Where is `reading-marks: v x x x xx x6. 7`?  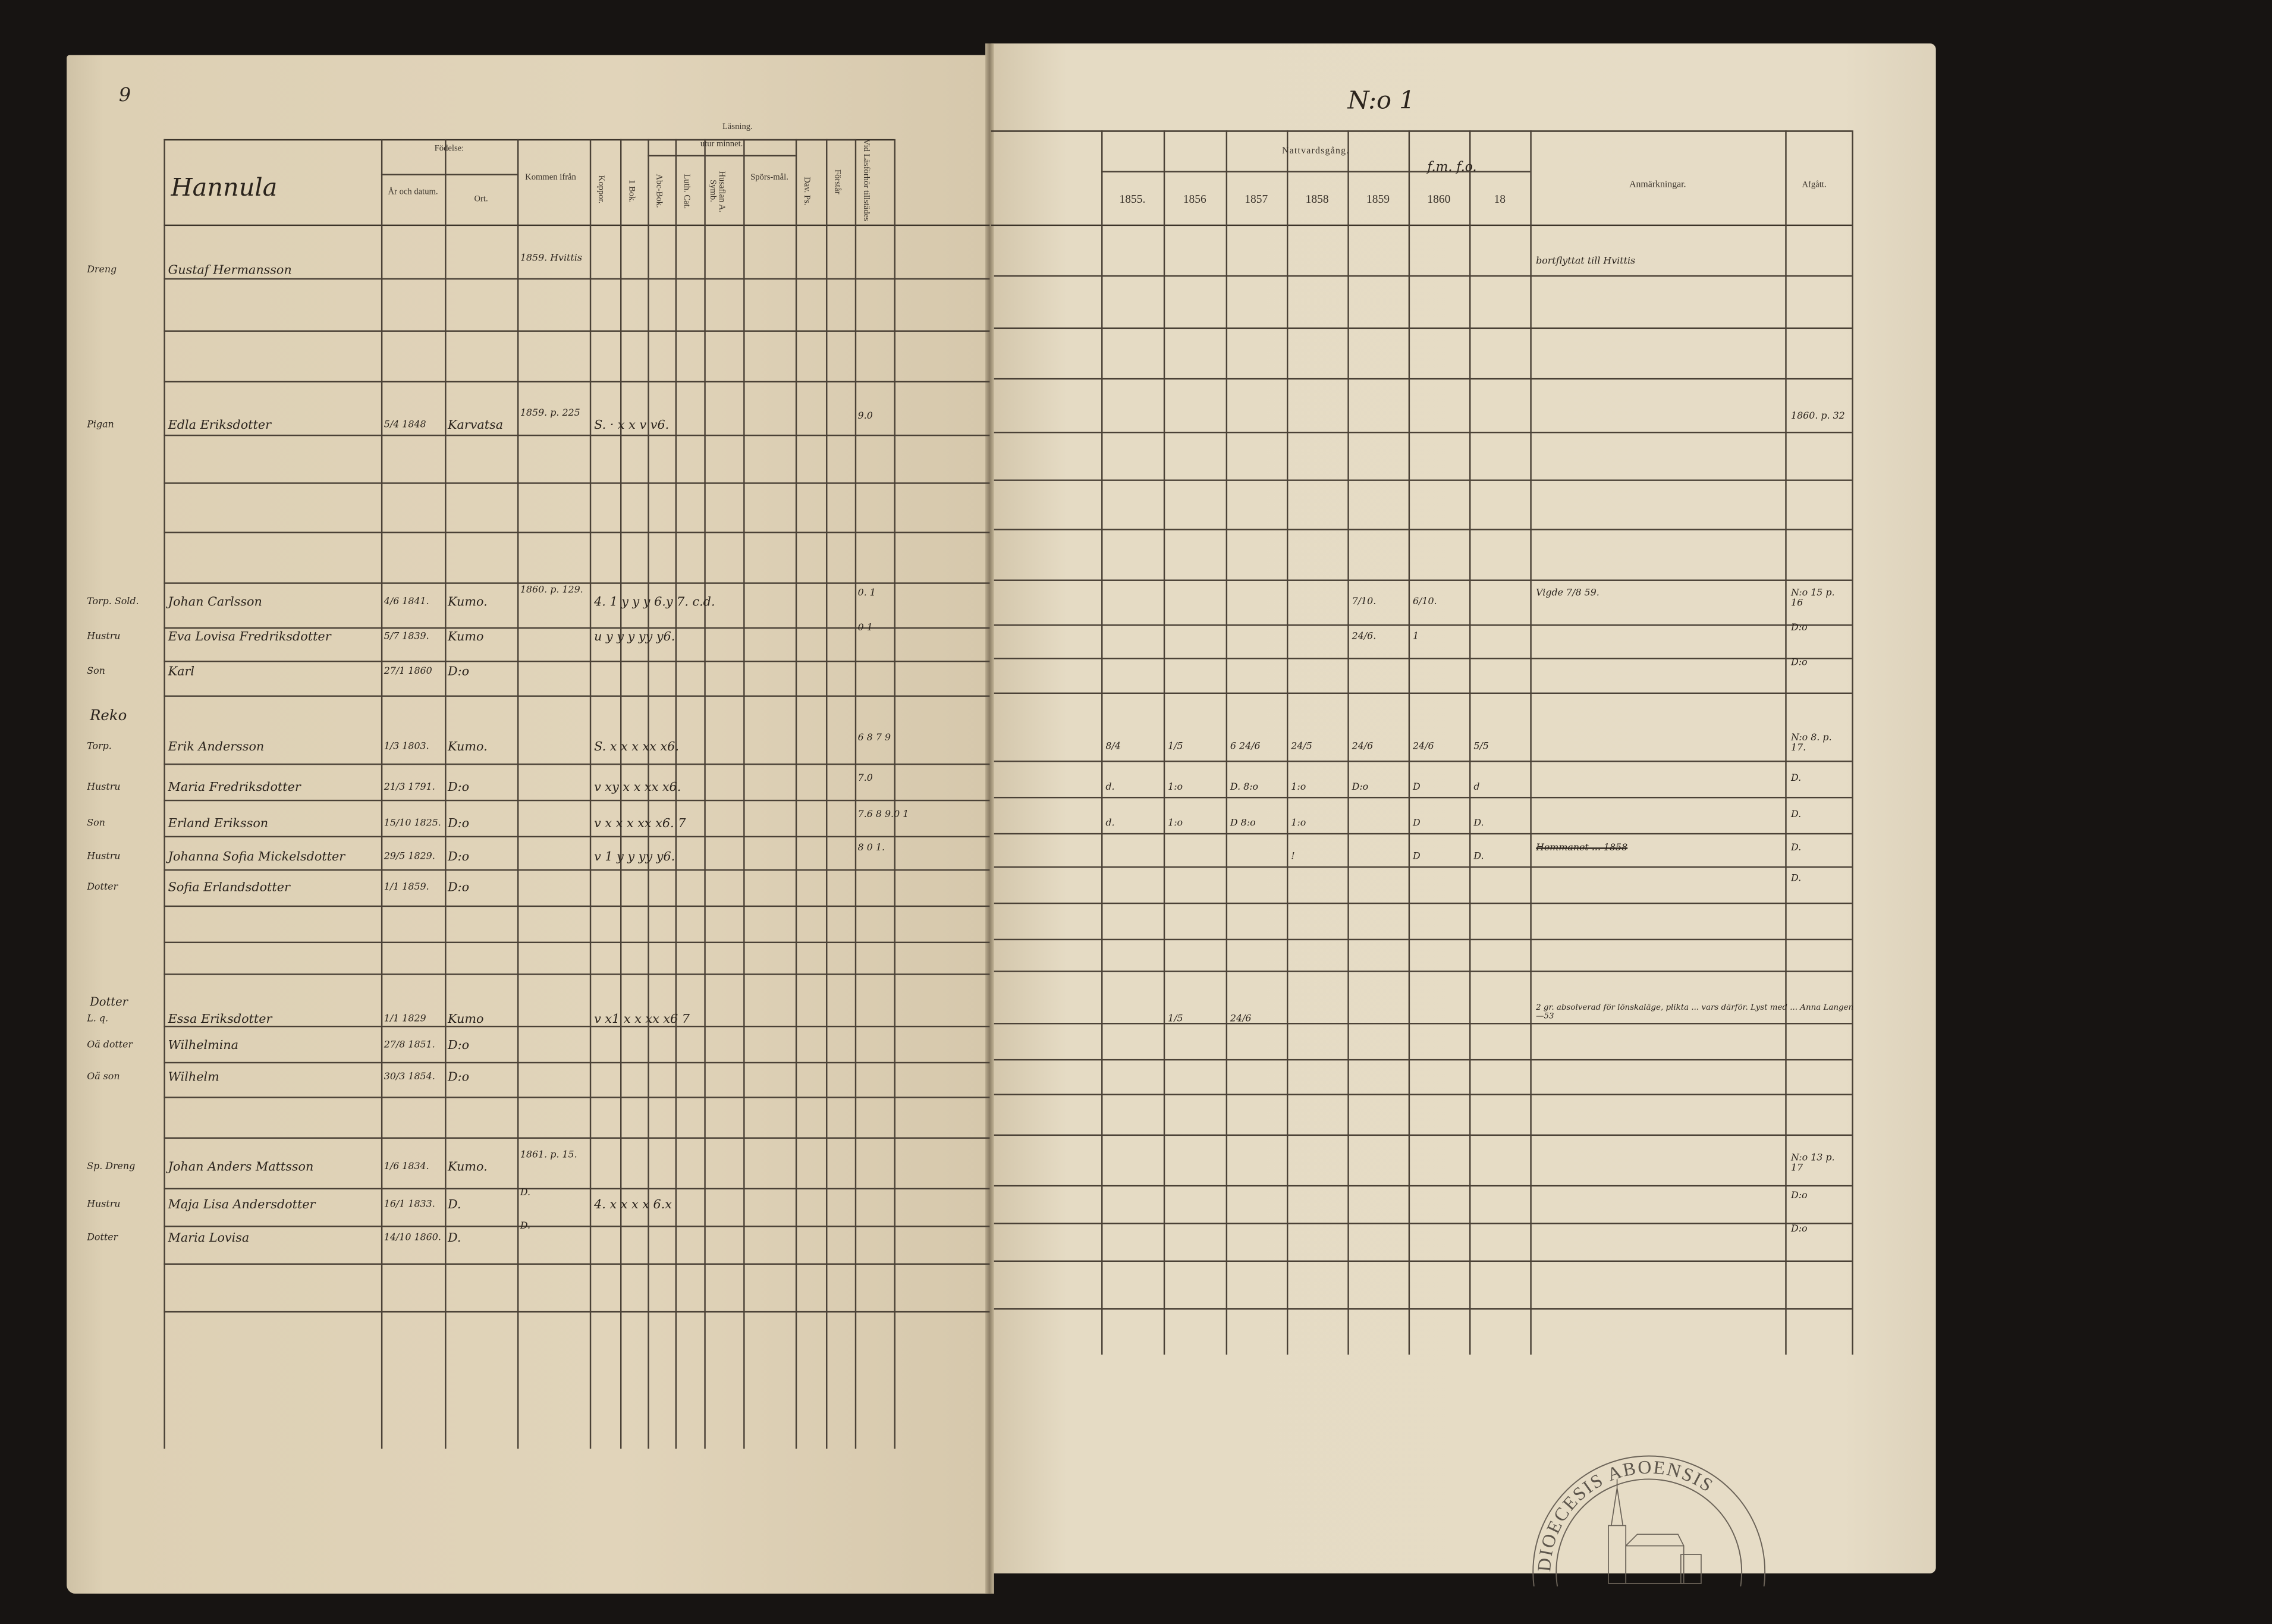
reading-marks: v x x x xx x6. 7 is located at coordinates (640, 824).